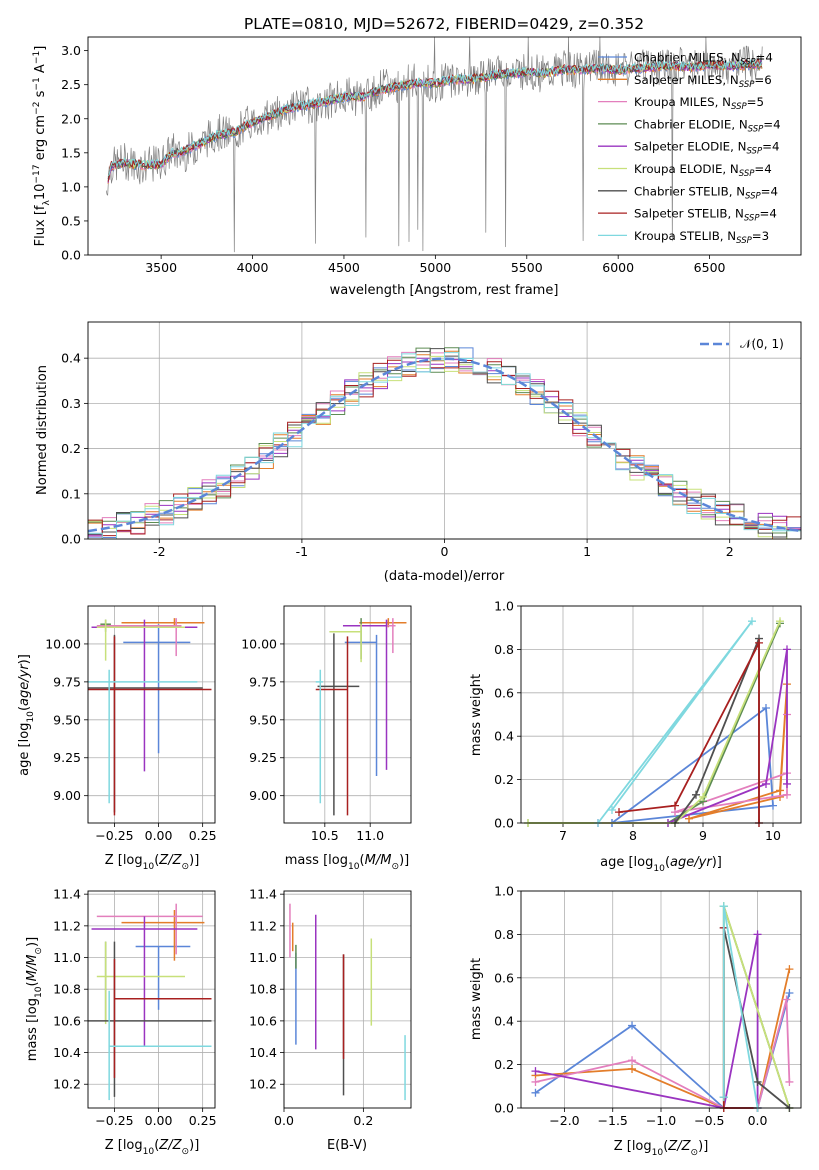 The image size is (819, 1170). I want to click on mass-vs-z-frame, so click(151, 999).